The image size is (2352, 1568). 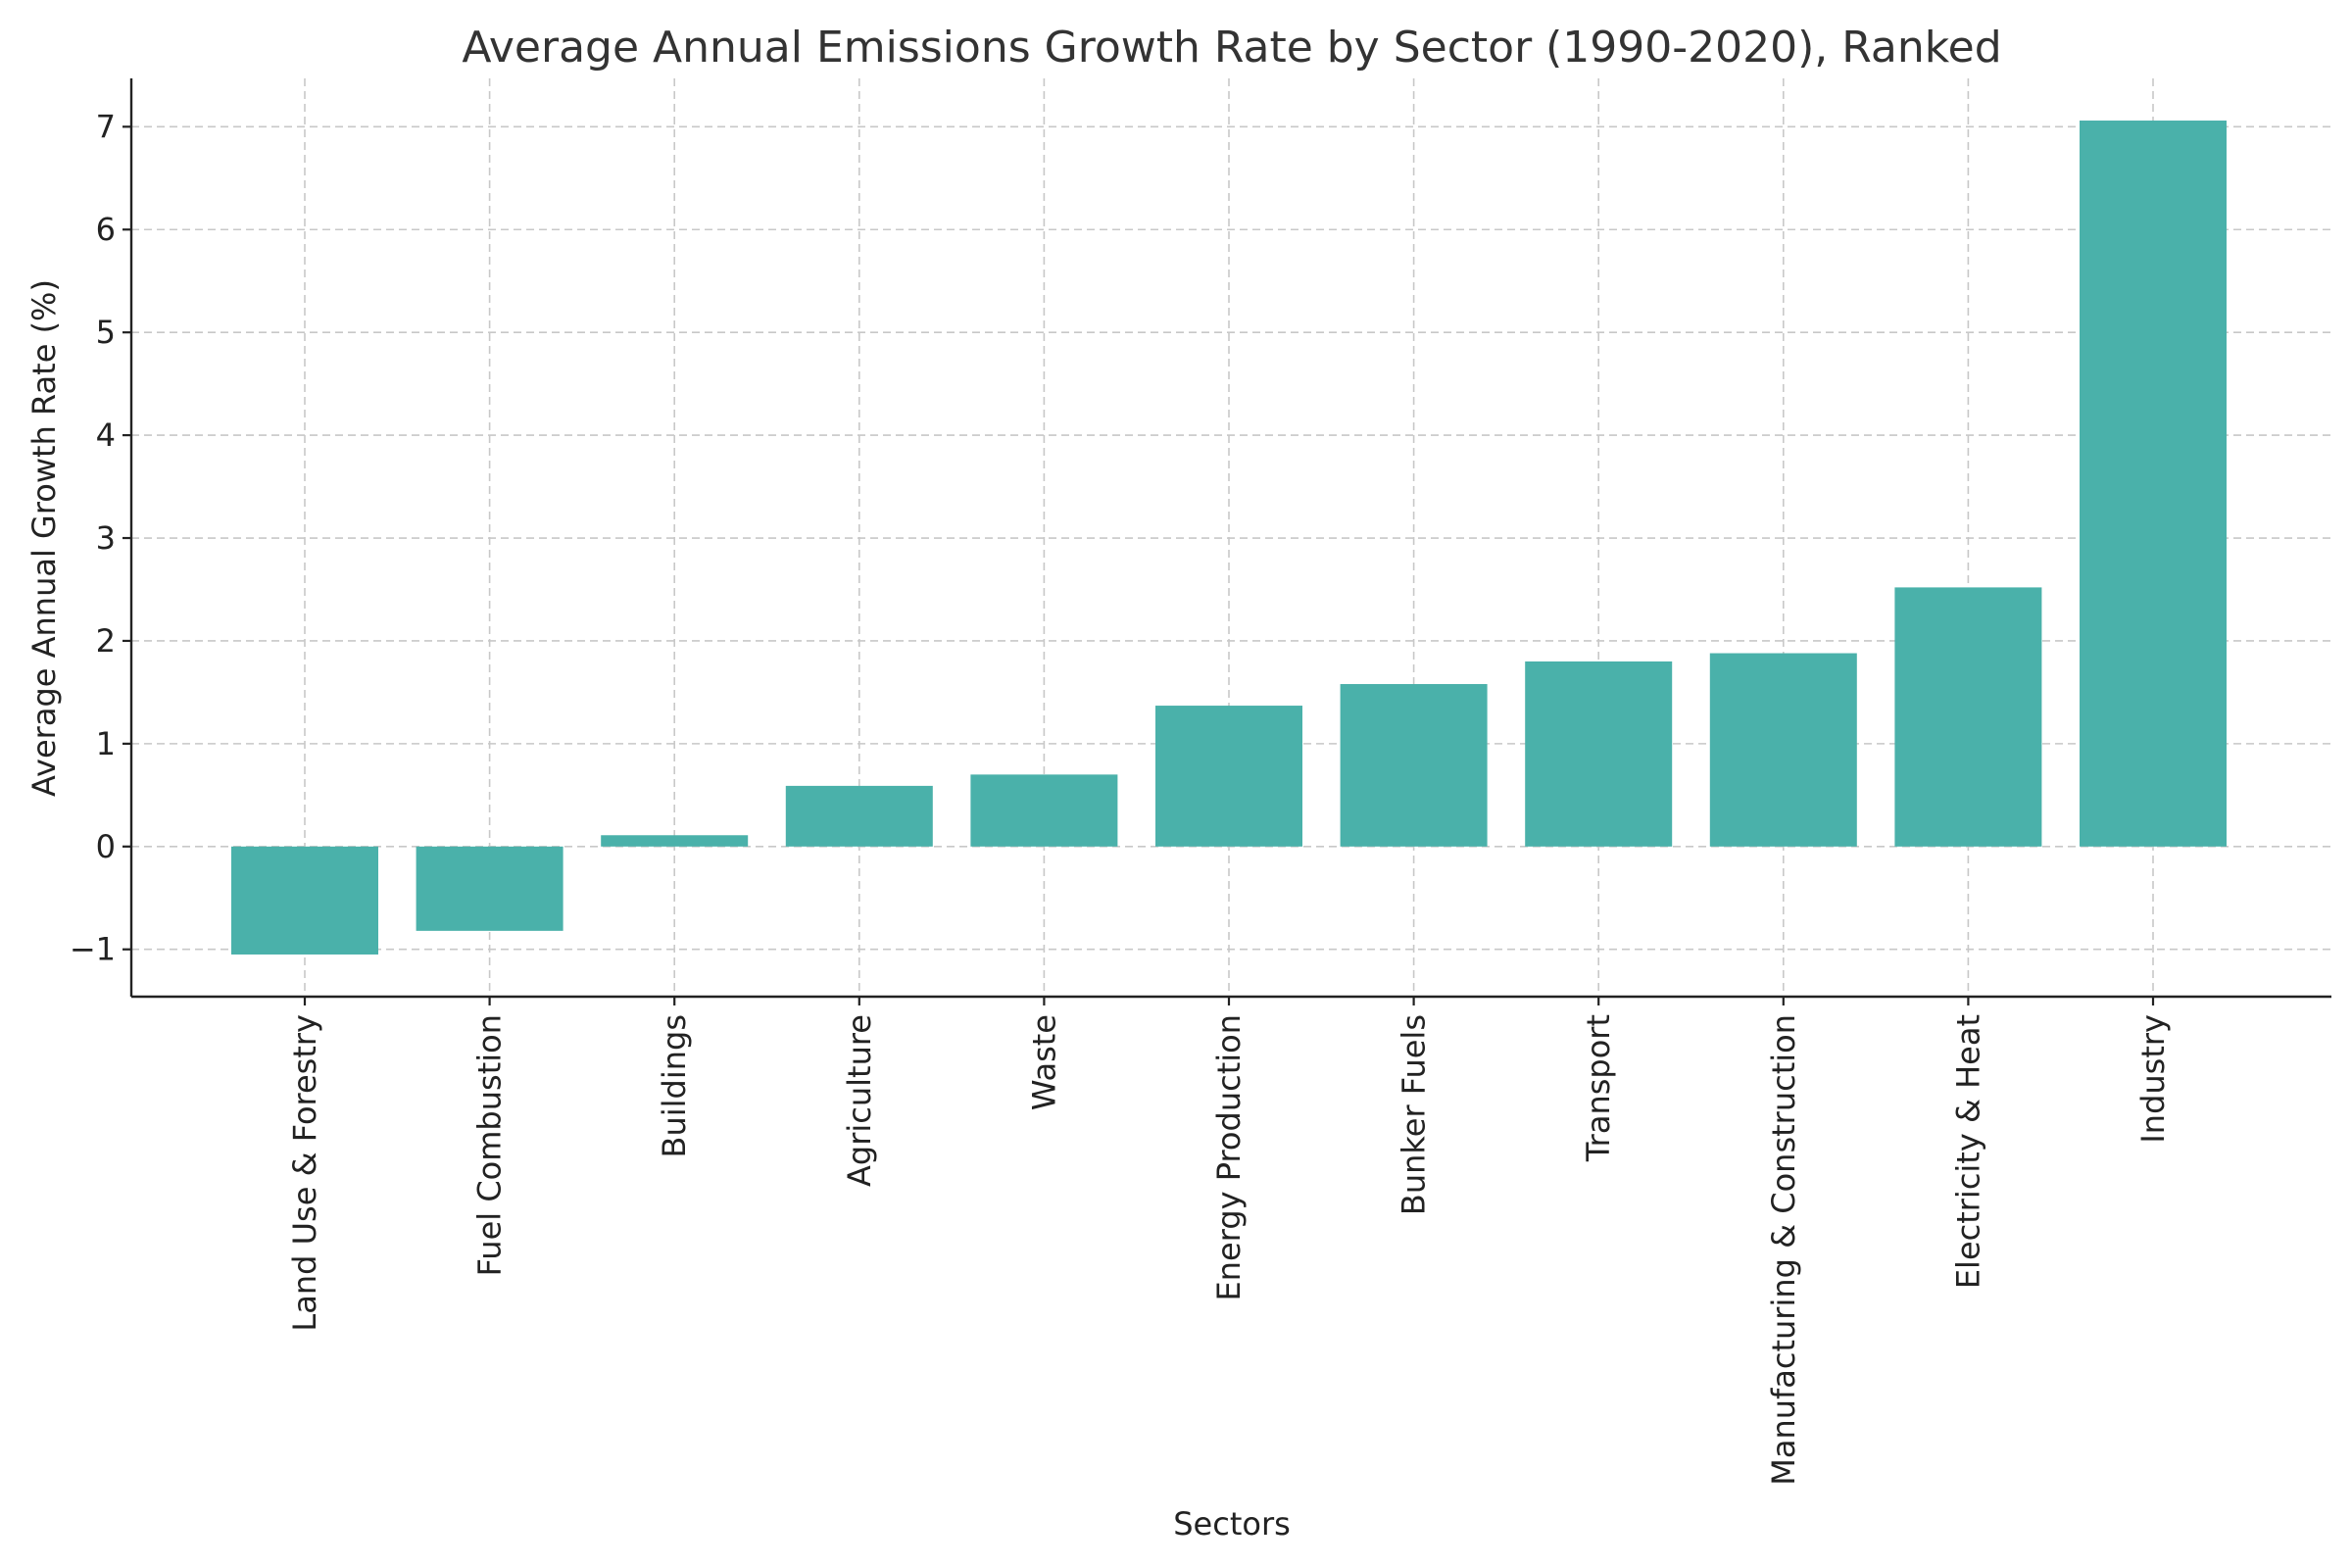 I want to click on x-tick-label: Waste, so click(x=1043, y=1062).